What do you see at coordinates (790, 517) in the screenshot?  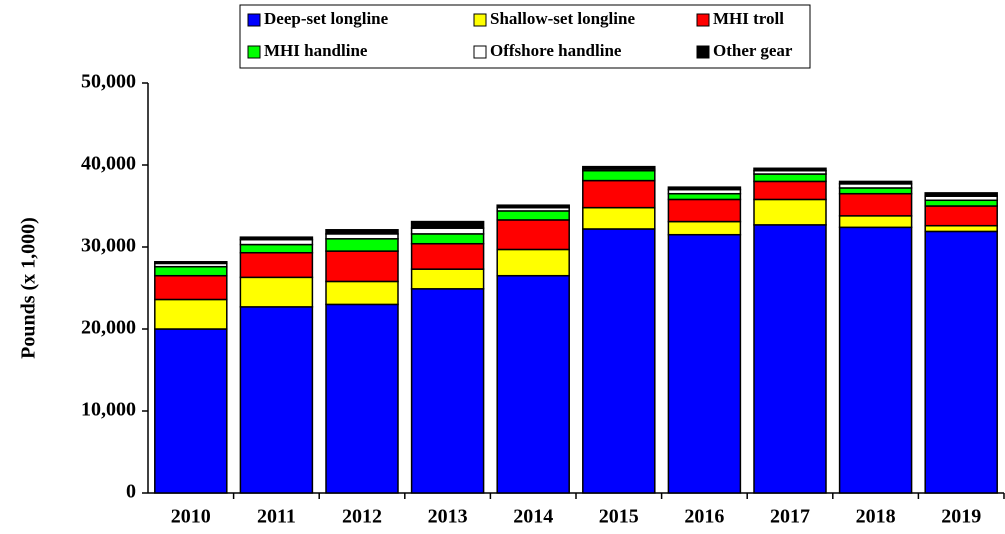 I see `x-tick-label: 2017` at bounding box center [790, 517].